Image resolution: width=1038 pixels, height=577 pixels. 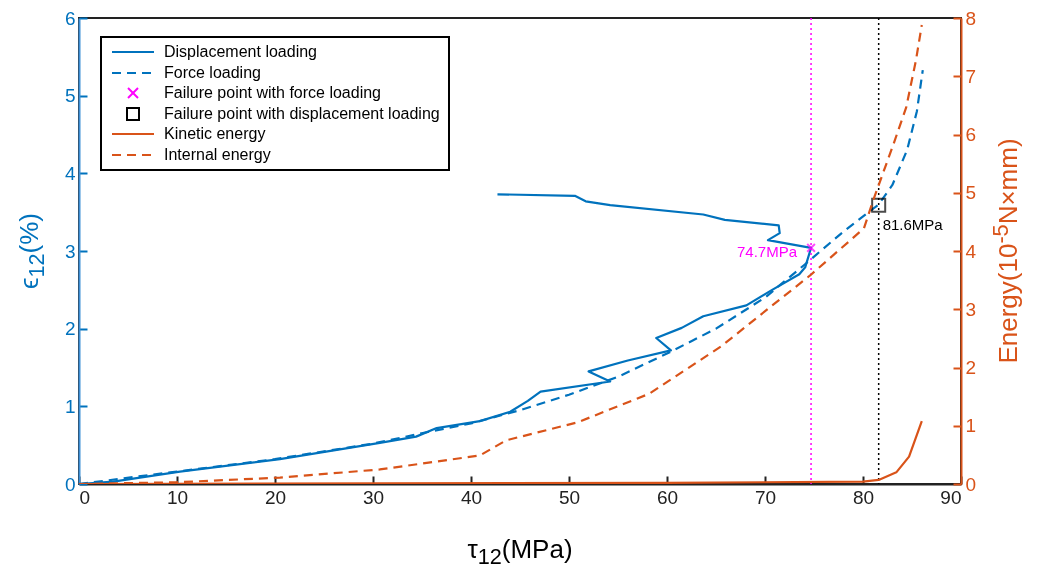 I want to click on x-tick-label: 50, so click(x=569, y=497).